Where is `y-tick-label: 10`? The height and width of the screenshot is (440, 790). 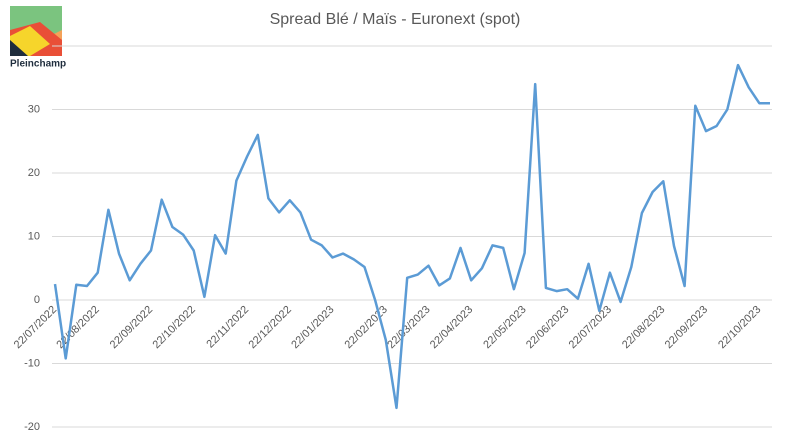 y-tick-label: 10 is located at coordinates (34, 236).